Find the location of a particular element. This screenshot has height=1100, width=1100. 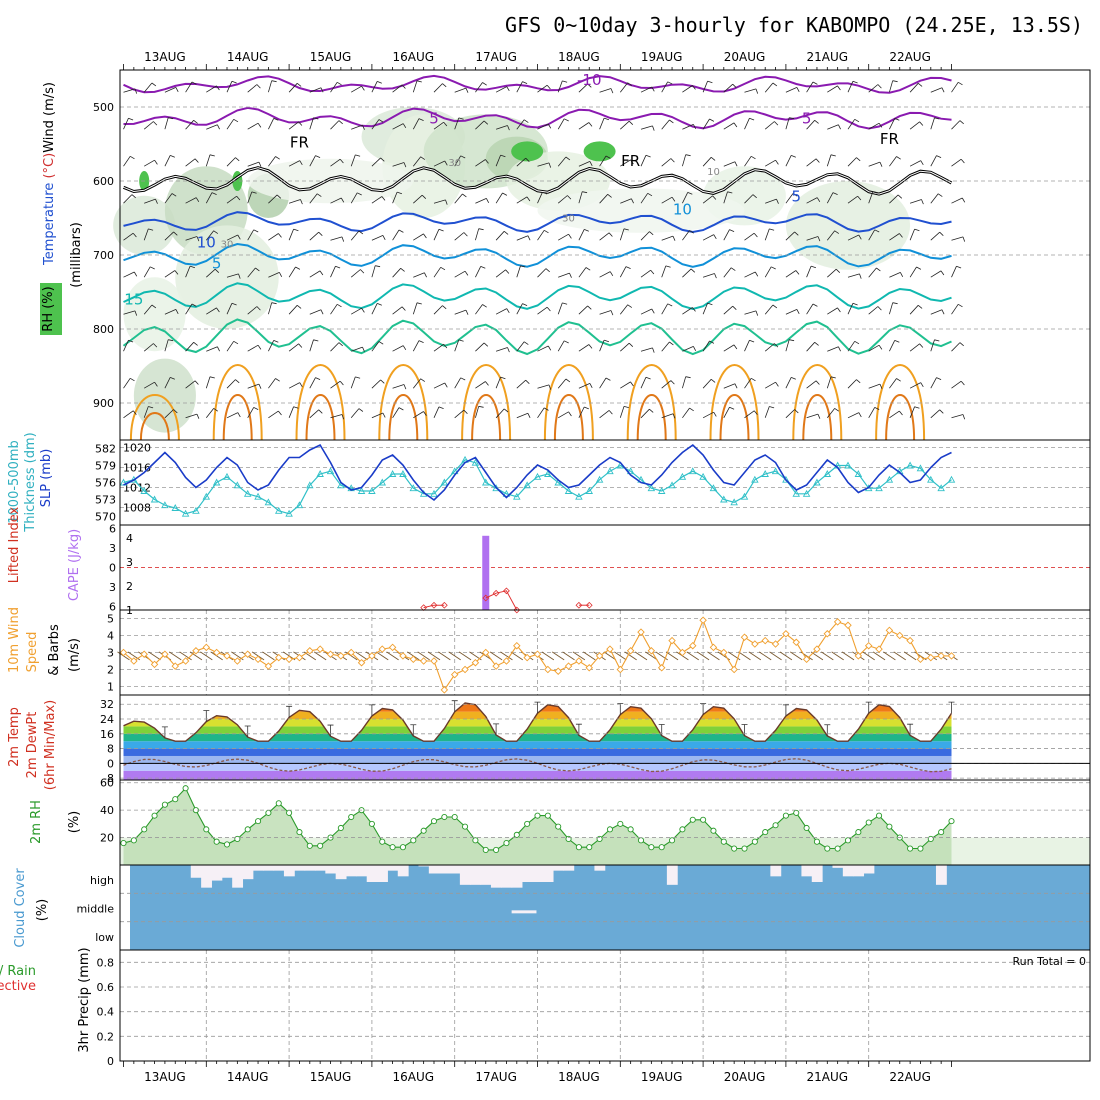

bottom-day-label: 17AUG is located at coordinates (496, 1077).